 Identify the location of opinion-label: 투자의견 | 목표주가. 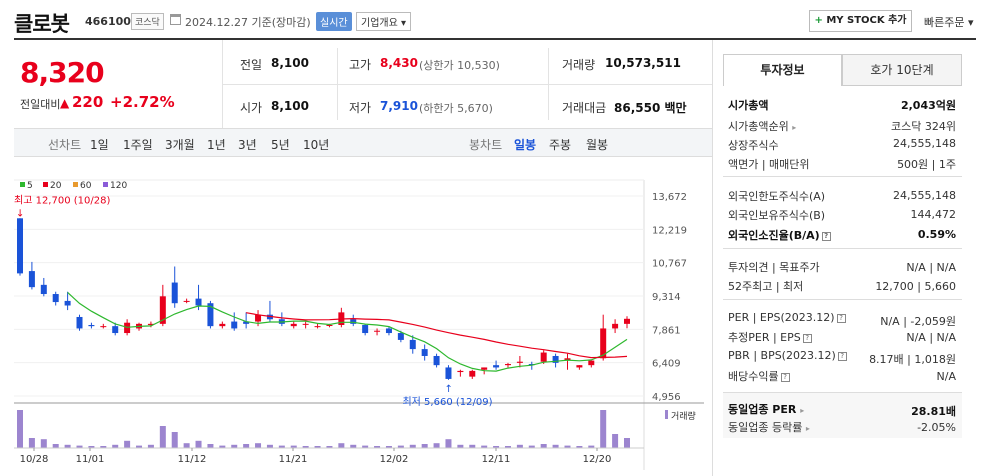
(774, 267).